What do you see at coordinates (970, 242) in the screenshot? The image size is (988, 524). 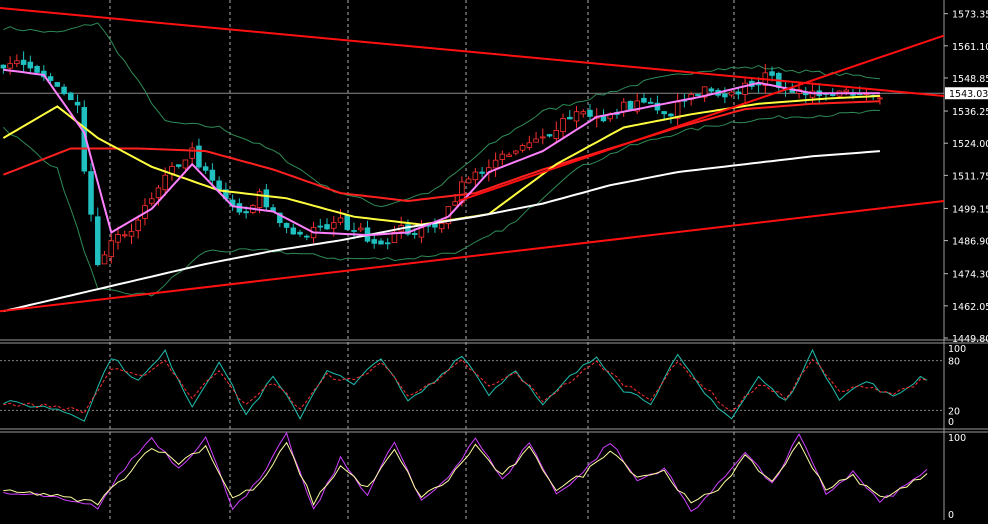 I see `price-tick-label: 1486.90` at bounding box center [970, 242].